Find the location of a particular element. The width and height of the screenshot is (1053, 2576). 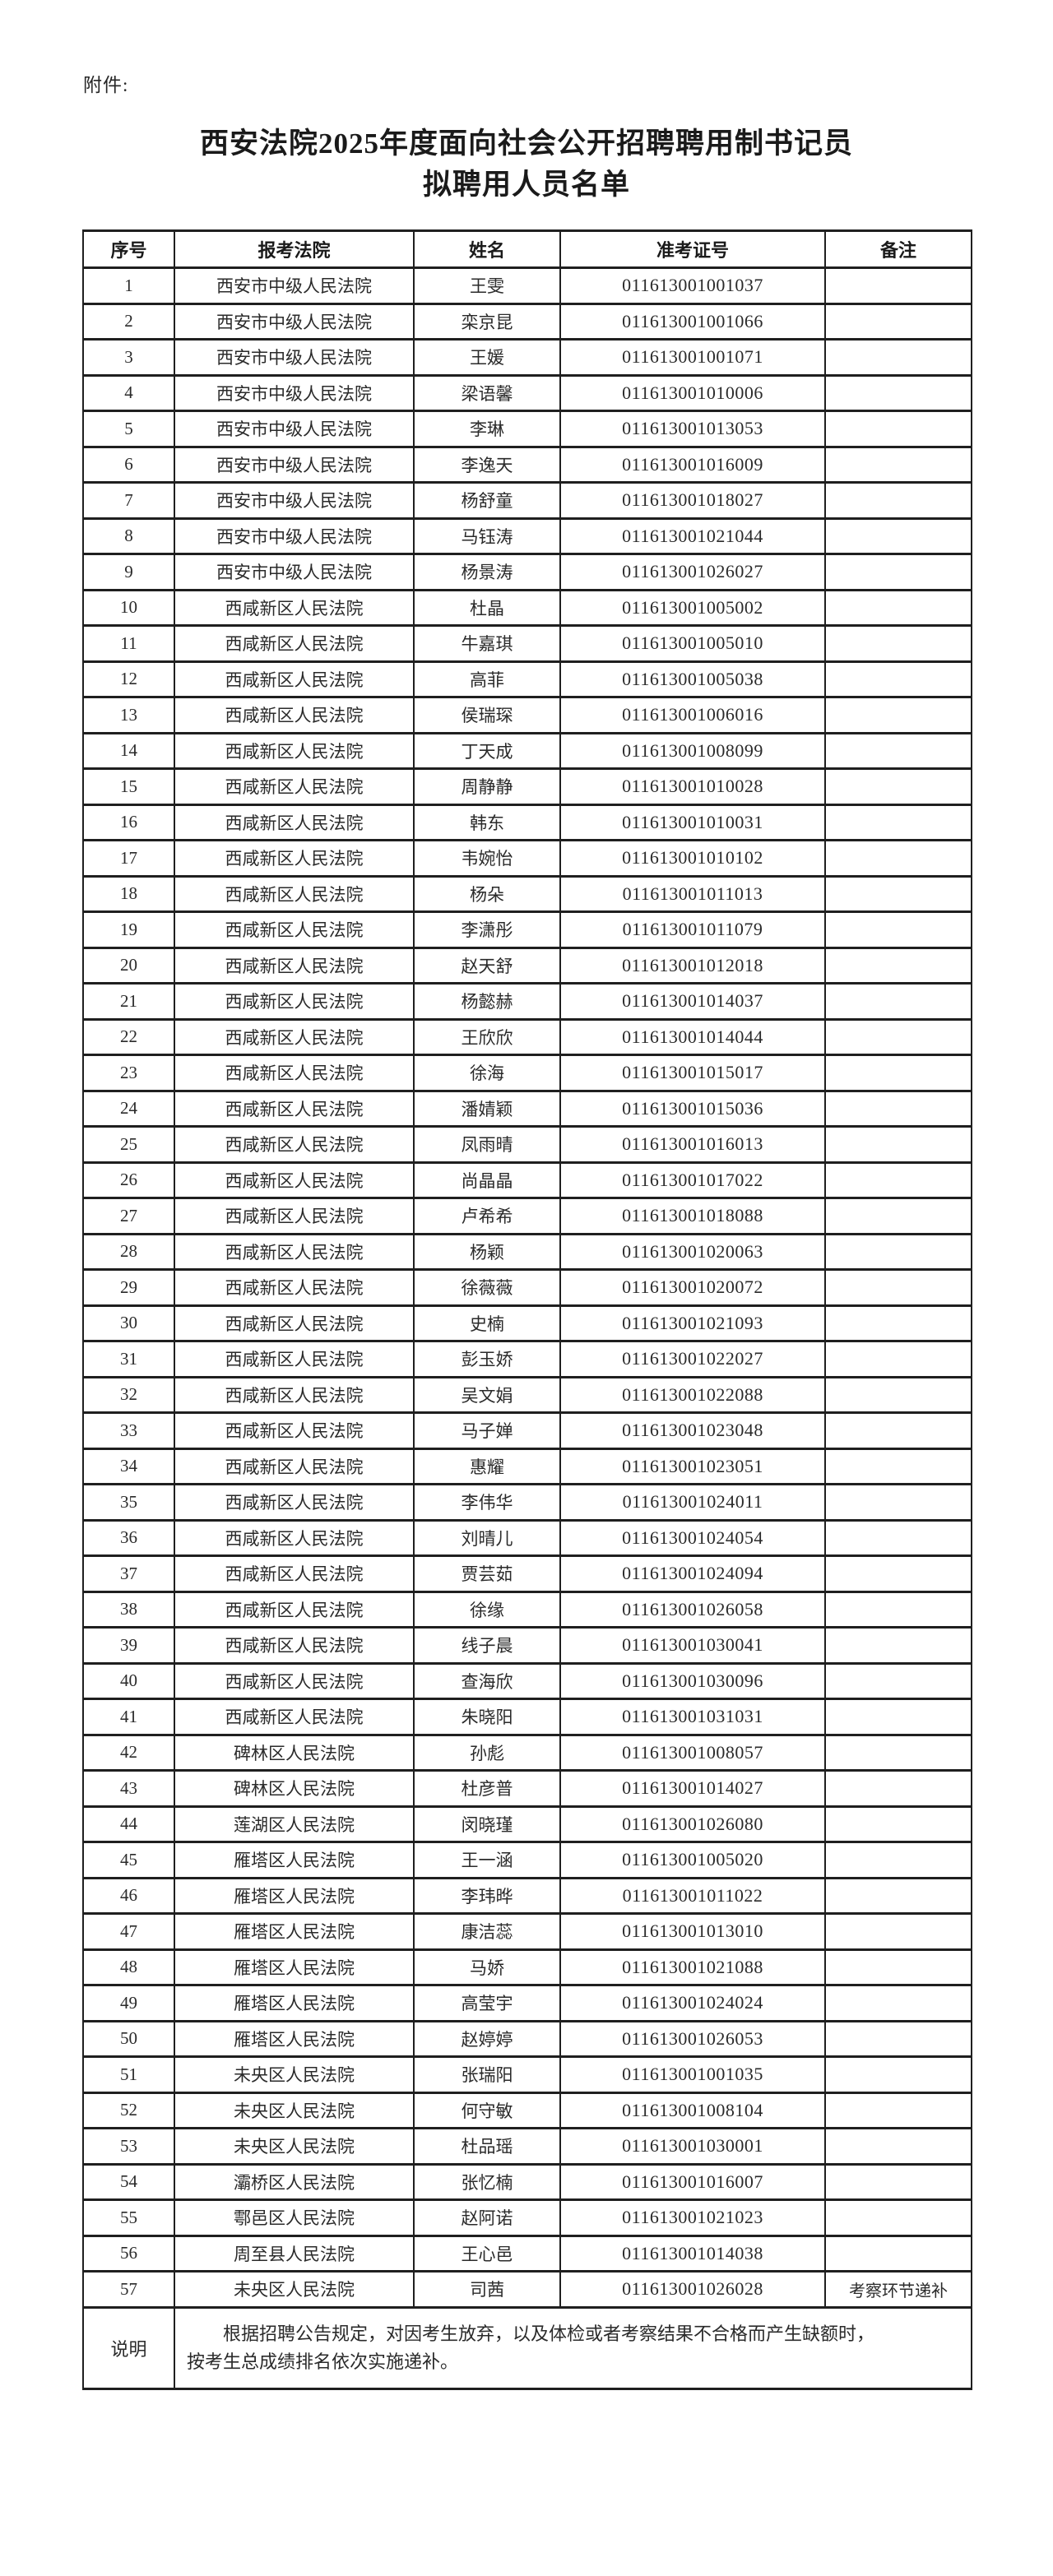

cell-no: 6 is located at coordinates (128, 465).